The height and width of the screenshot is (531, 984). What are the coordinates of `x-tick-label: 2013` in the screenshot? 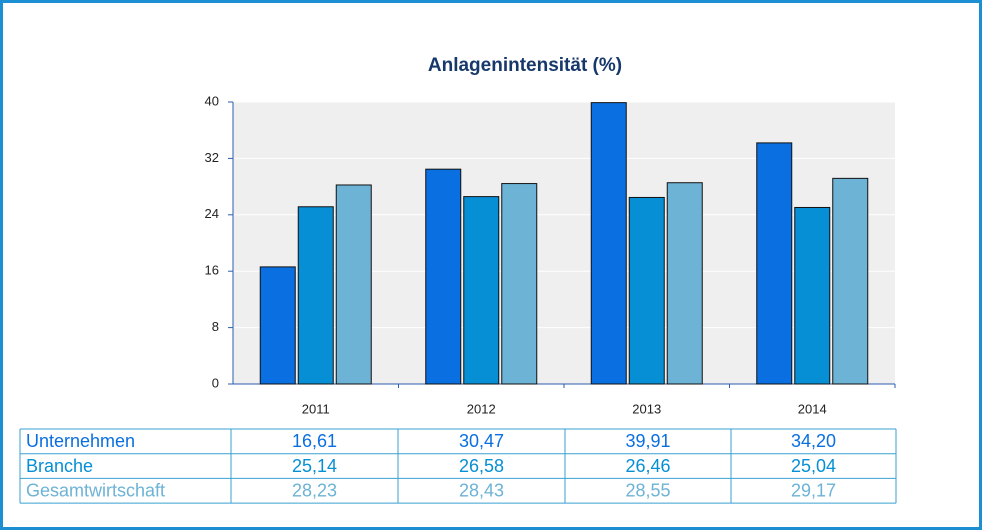 It's located at (646, 408).